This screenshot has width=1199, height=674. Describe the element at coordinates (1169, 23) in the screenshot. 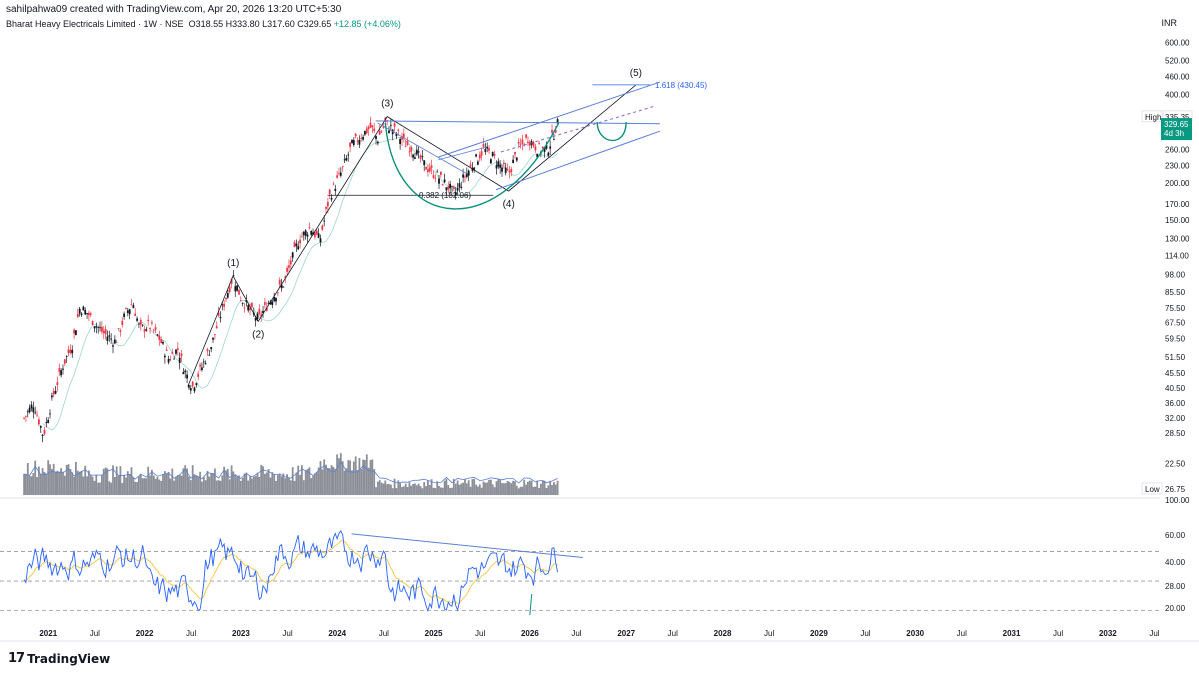

I see `currency-label: INR` at that location.